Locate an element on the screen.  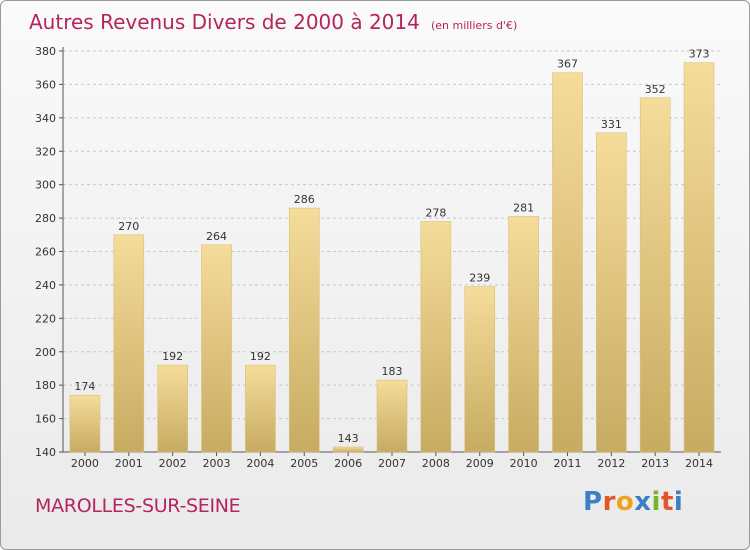
data-label: 286 is located at coordinates (304, 199).